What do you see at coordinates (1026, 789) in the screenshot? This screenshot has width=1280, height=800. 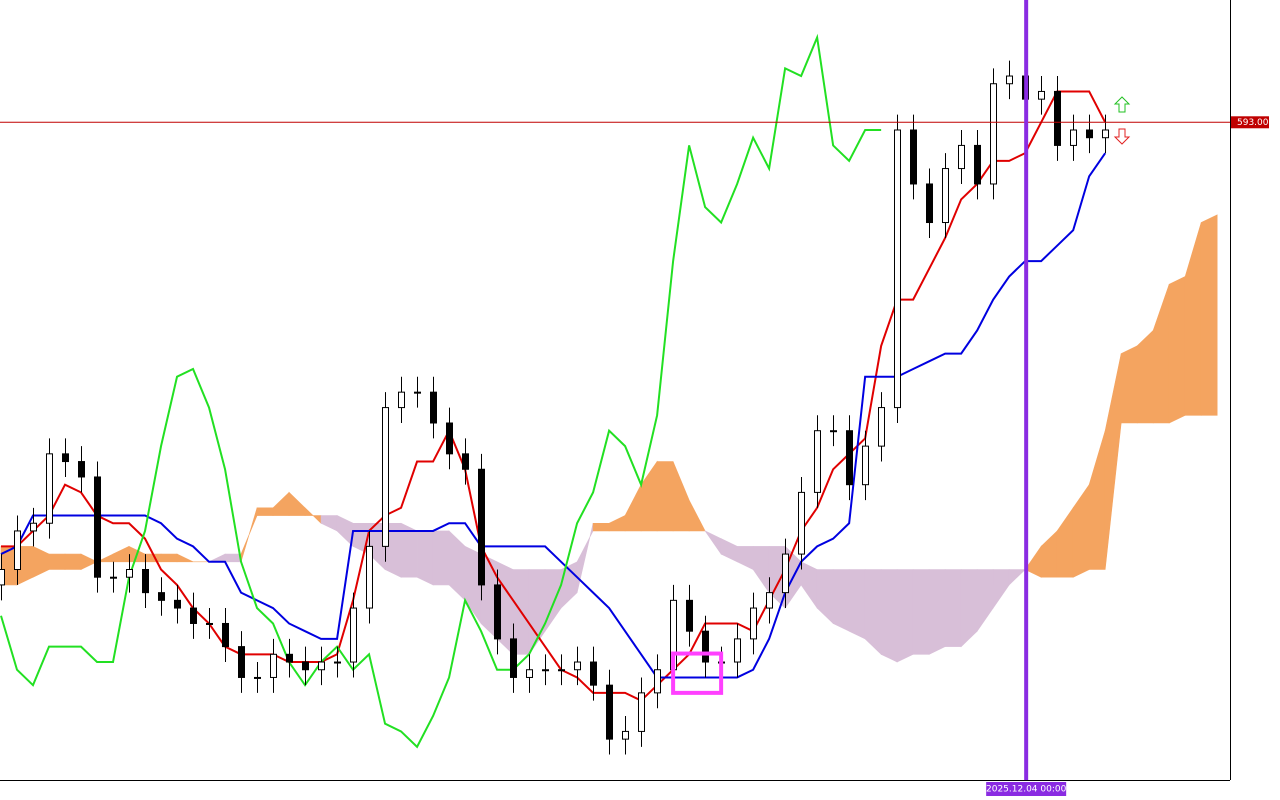 I see `time-marker-box` at bounding box center [1026, 789].